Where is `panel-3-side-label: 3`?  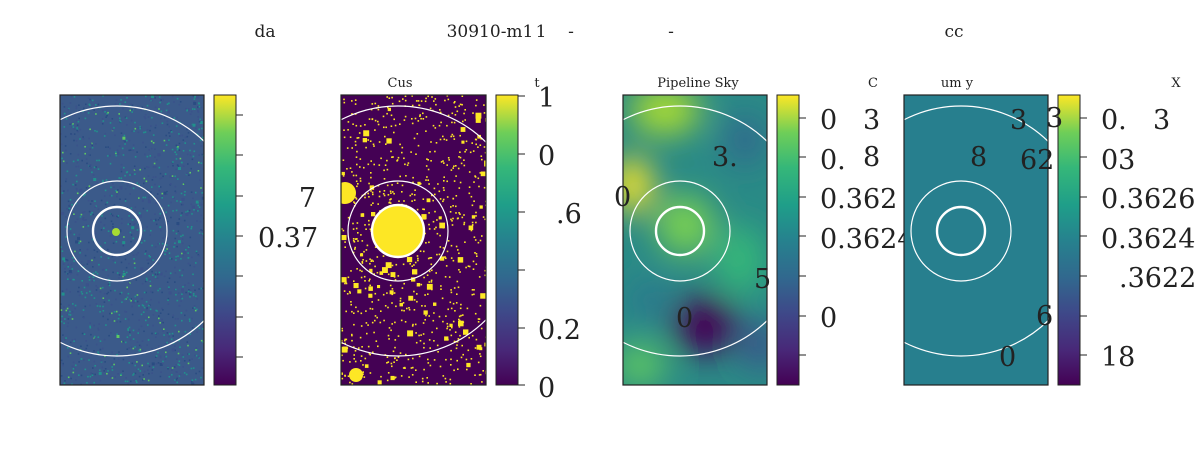 panel-3-side-label: 3 is located at coordinates (871, 120).